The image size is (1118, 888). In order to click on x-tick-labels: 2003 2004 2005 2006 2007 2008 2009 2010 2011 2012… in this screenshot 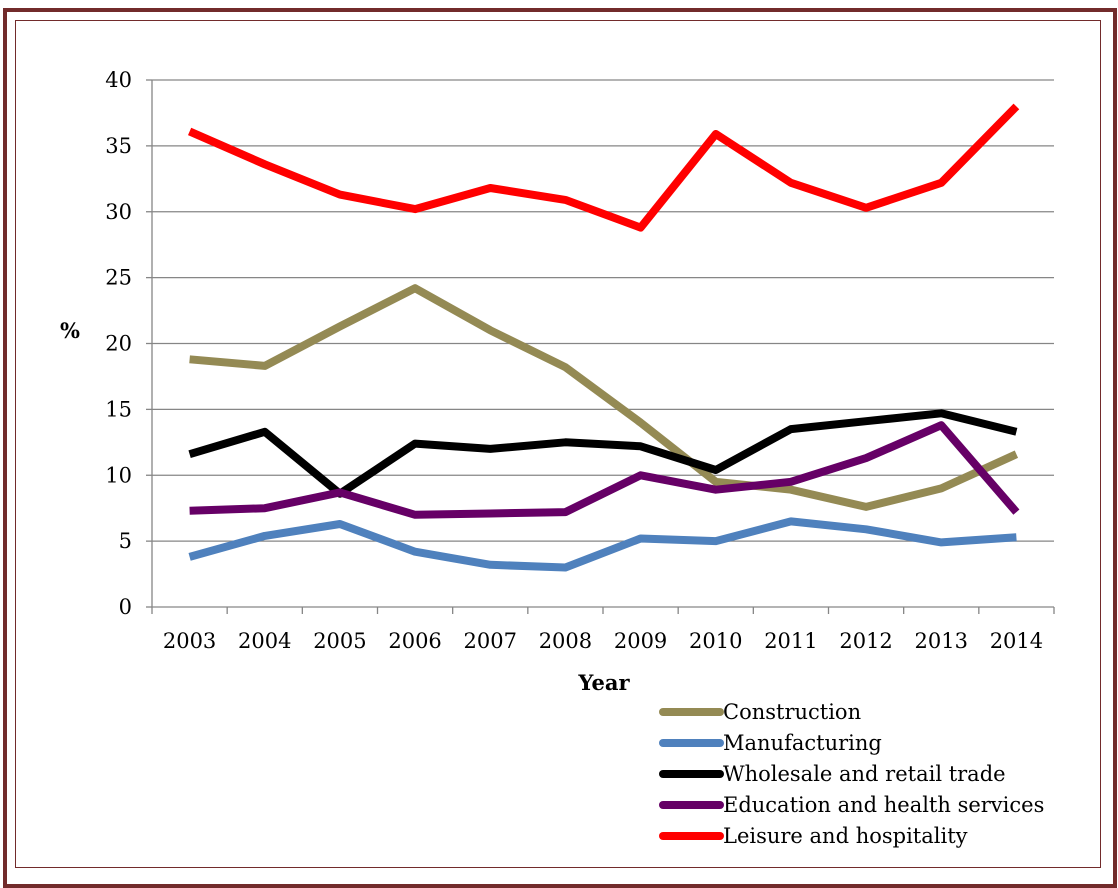, I will do `click(603, 641)`.